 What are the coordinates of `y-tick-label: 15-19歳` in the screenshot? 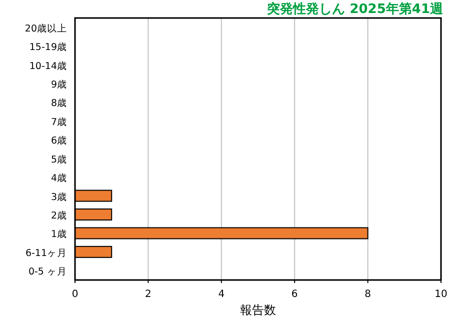 It's located at (48, 47).